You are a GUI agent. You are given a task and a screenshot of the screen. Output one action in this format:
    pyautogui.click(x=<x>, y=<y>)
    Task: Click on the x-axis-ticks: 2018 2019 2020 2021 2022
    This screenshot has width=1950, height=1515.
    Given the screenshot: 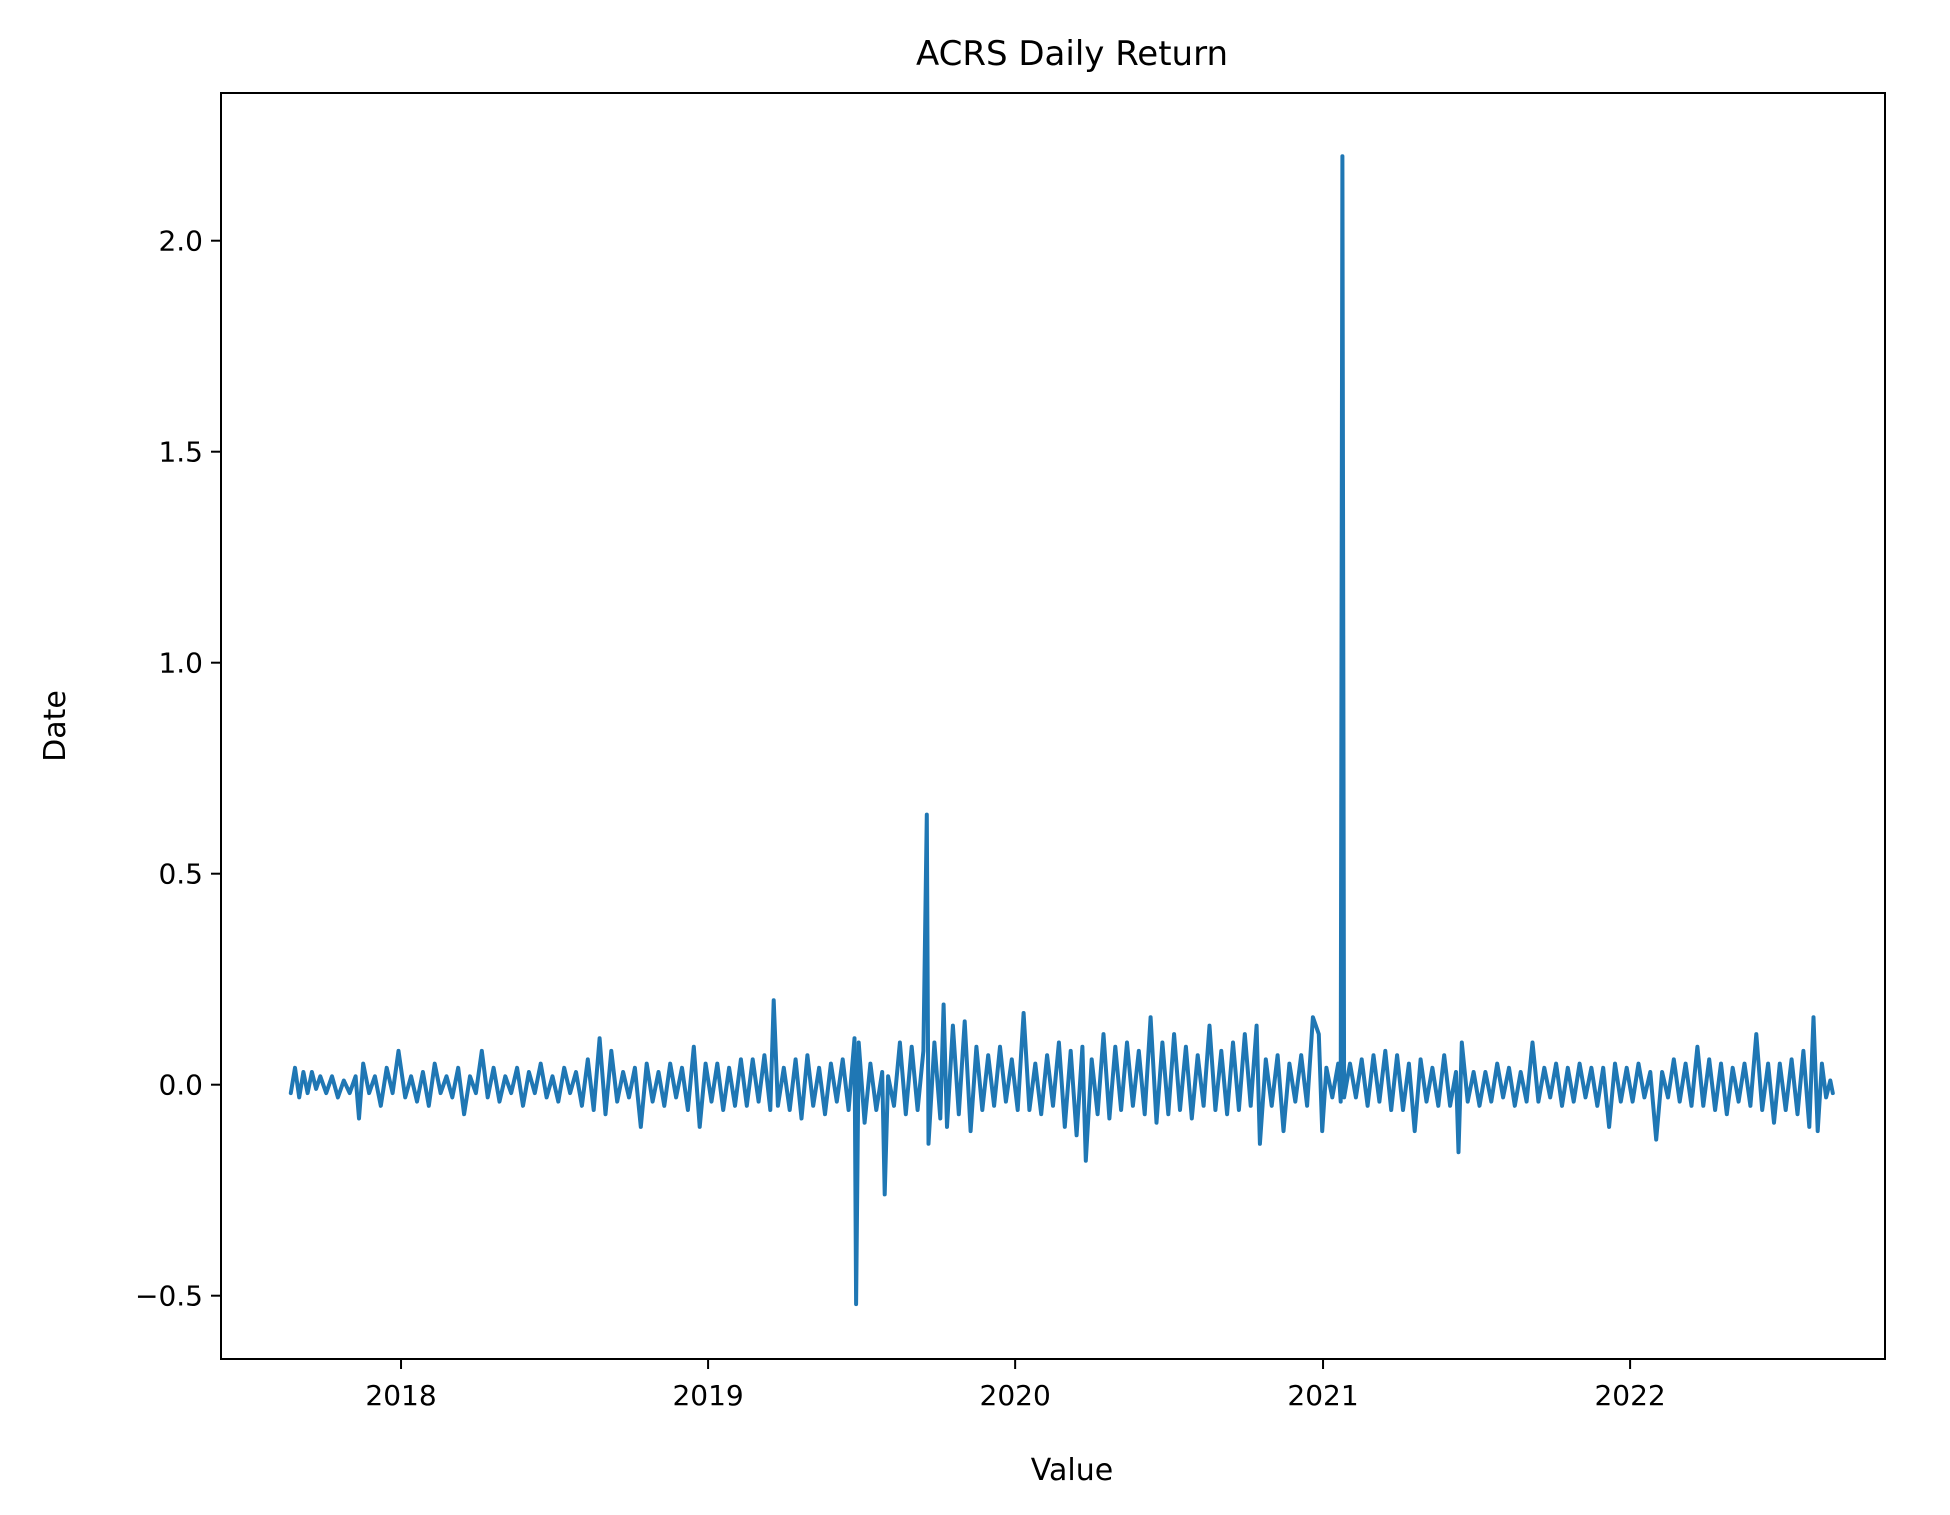 What is the action you would take?
    pyautogui.click(x=1015, y=1385)
    